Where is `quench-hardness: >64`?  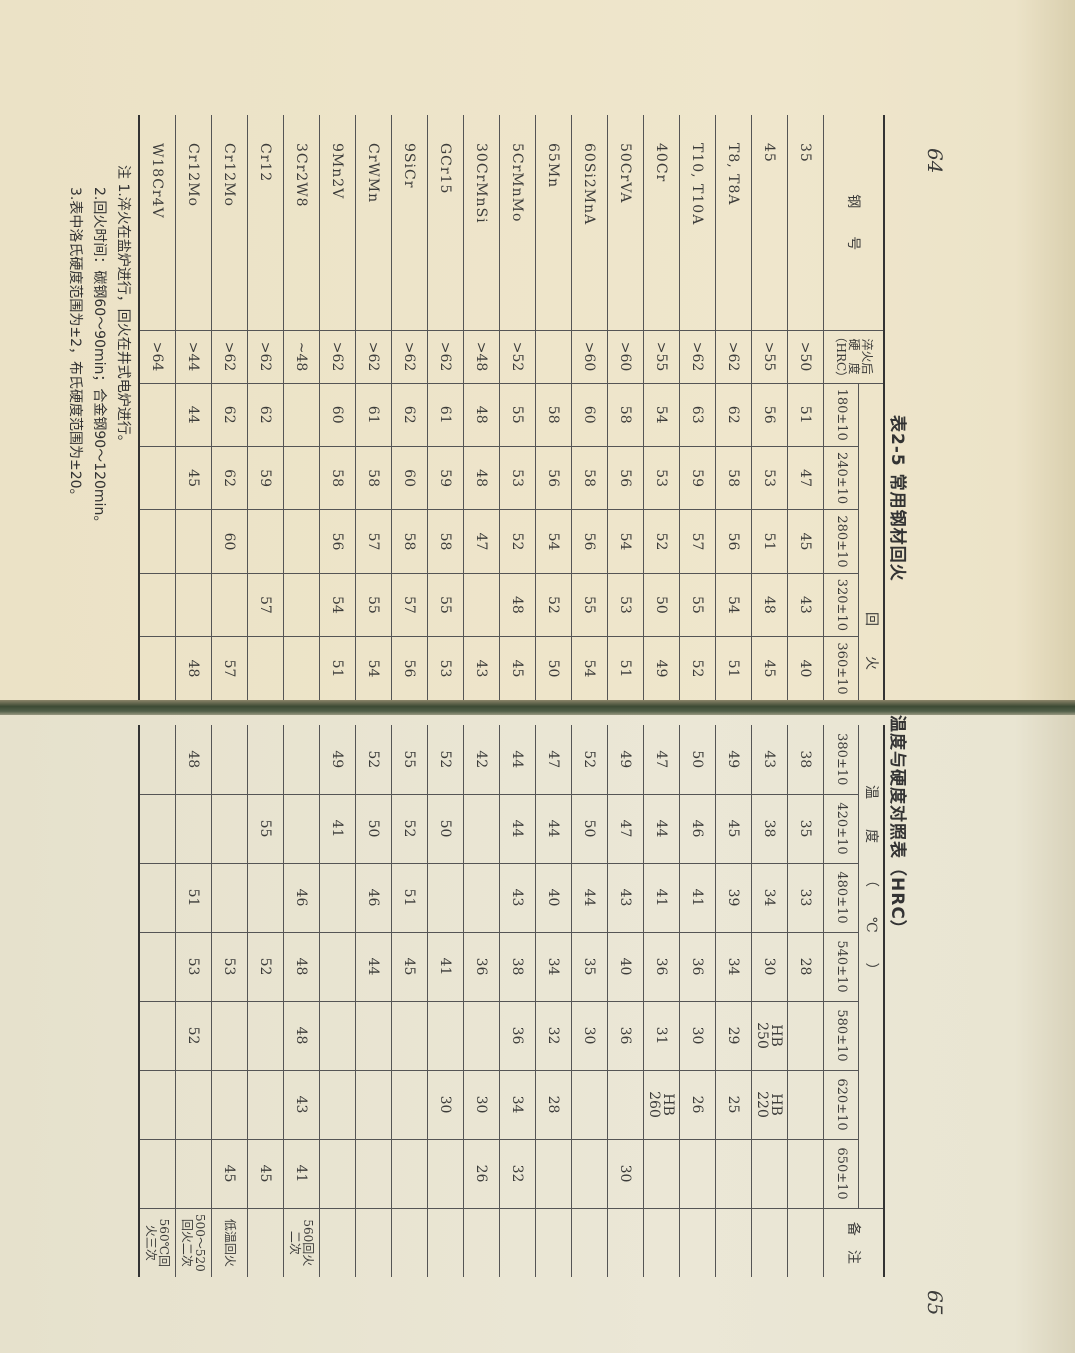
quench-hardness: >64 is located at coordinates (157, 356).